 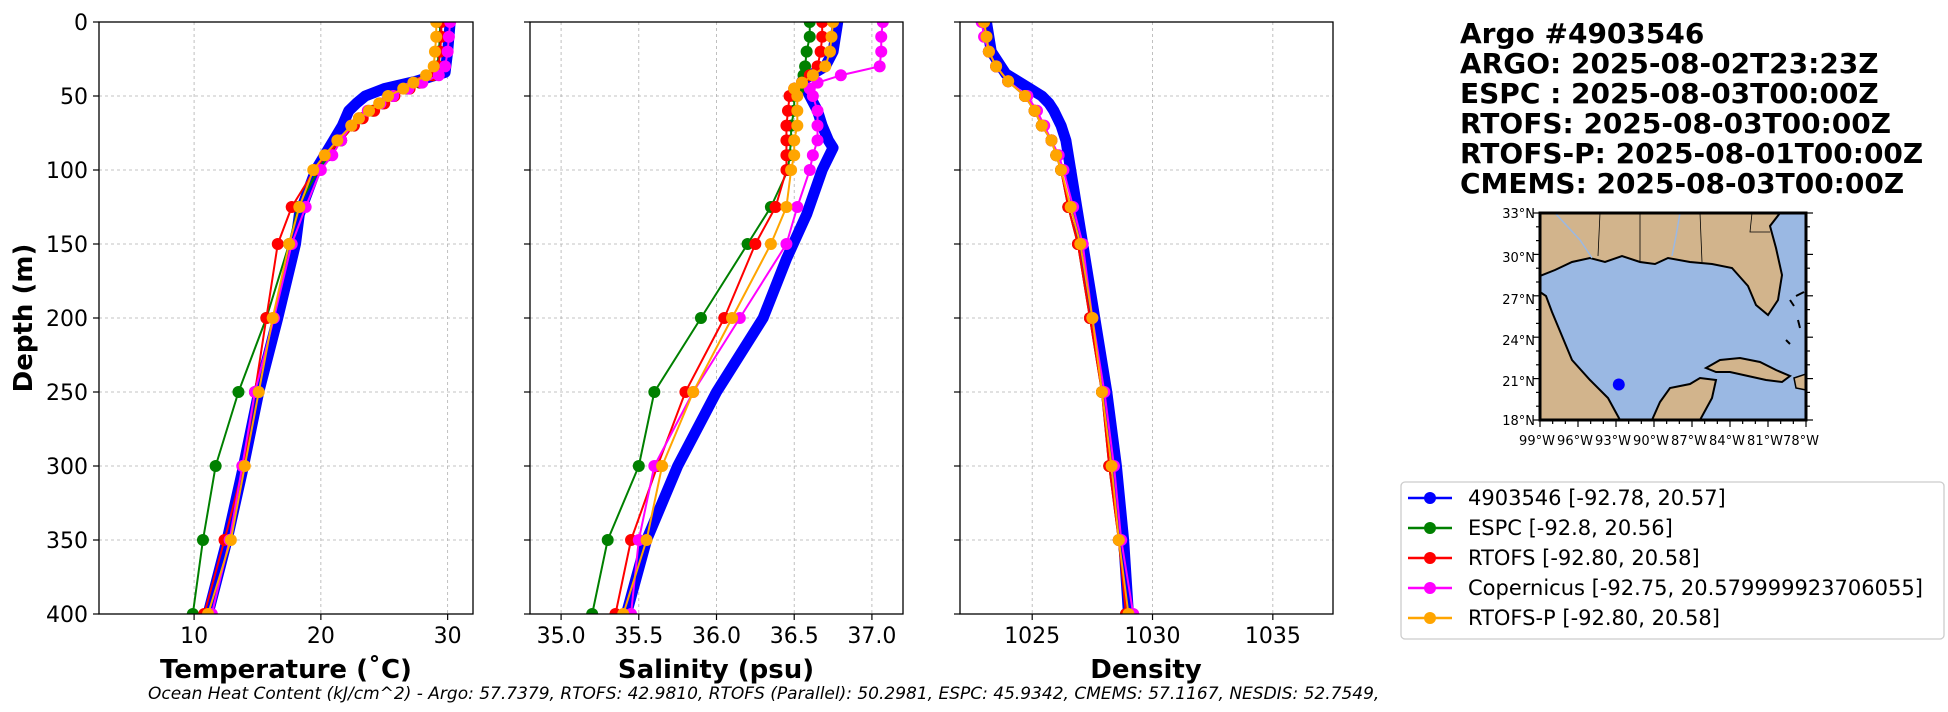 I want to click on y-tick-label: 50, so click(x=74, y=97).